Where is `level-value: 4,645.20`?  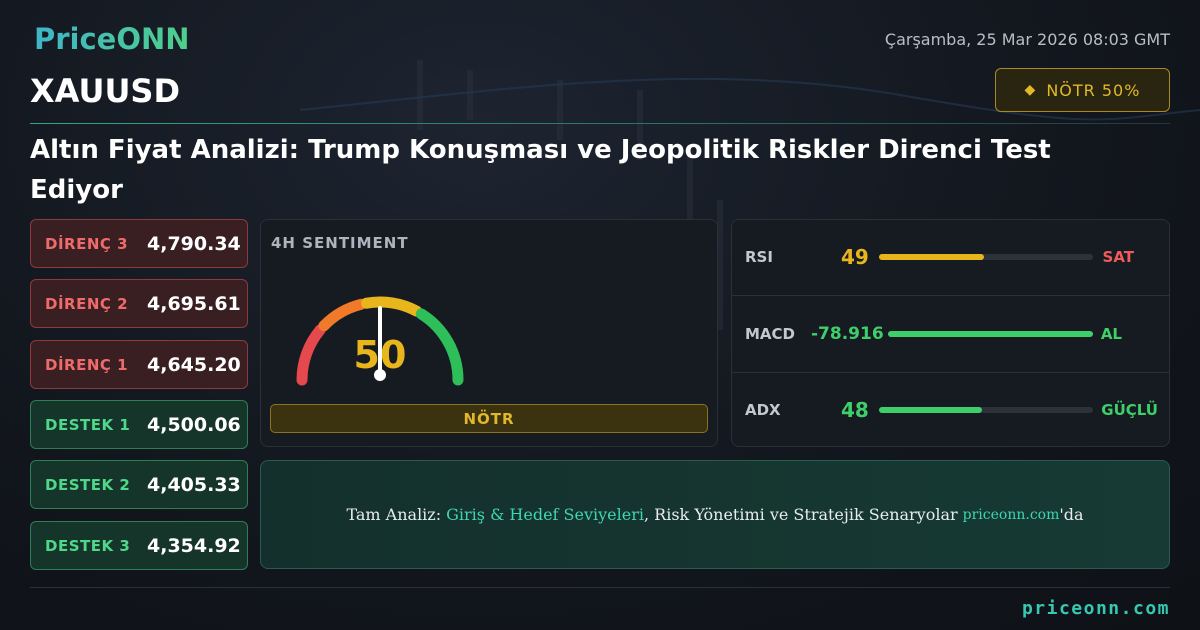 level-value: 4,645.20 is located at coordinates (194, 364).